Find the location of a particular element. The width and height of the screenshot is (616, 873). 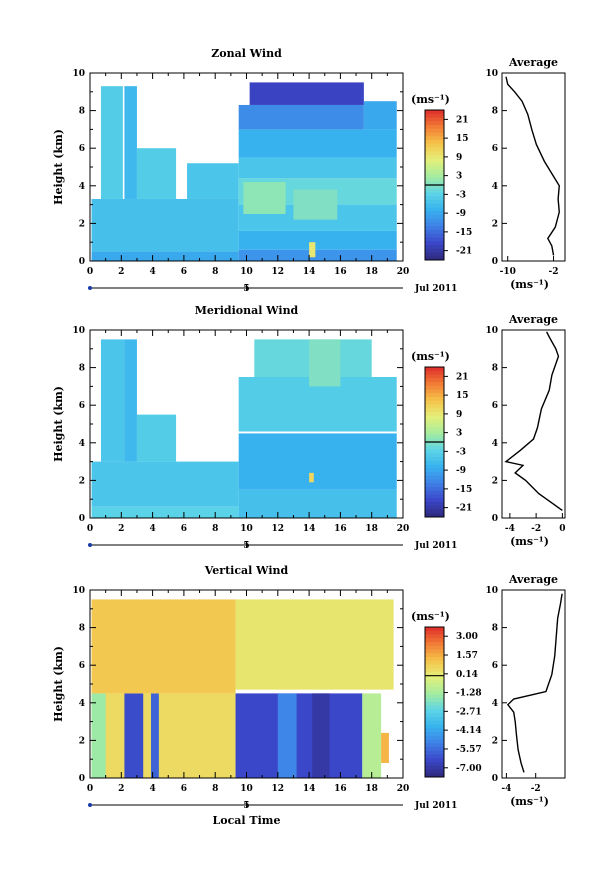

average-y-tick-label: 10 is located at coordinates (491, 74).